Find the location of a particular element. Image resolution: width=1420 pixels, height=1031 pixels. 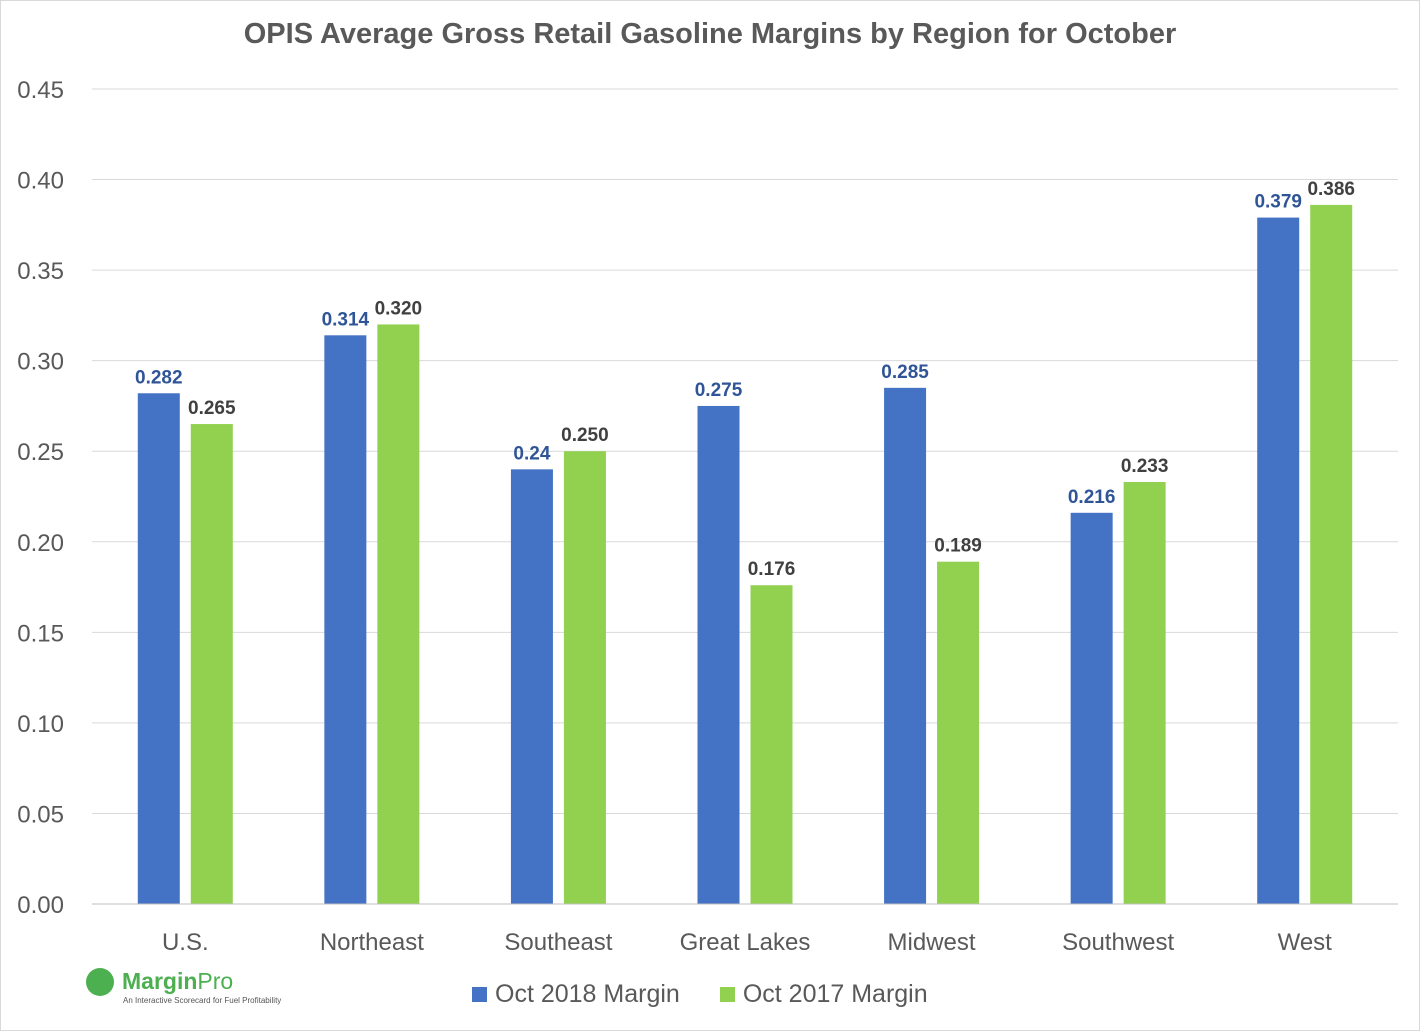

data-label: 0.233 is located at coordinates (1145, 466).